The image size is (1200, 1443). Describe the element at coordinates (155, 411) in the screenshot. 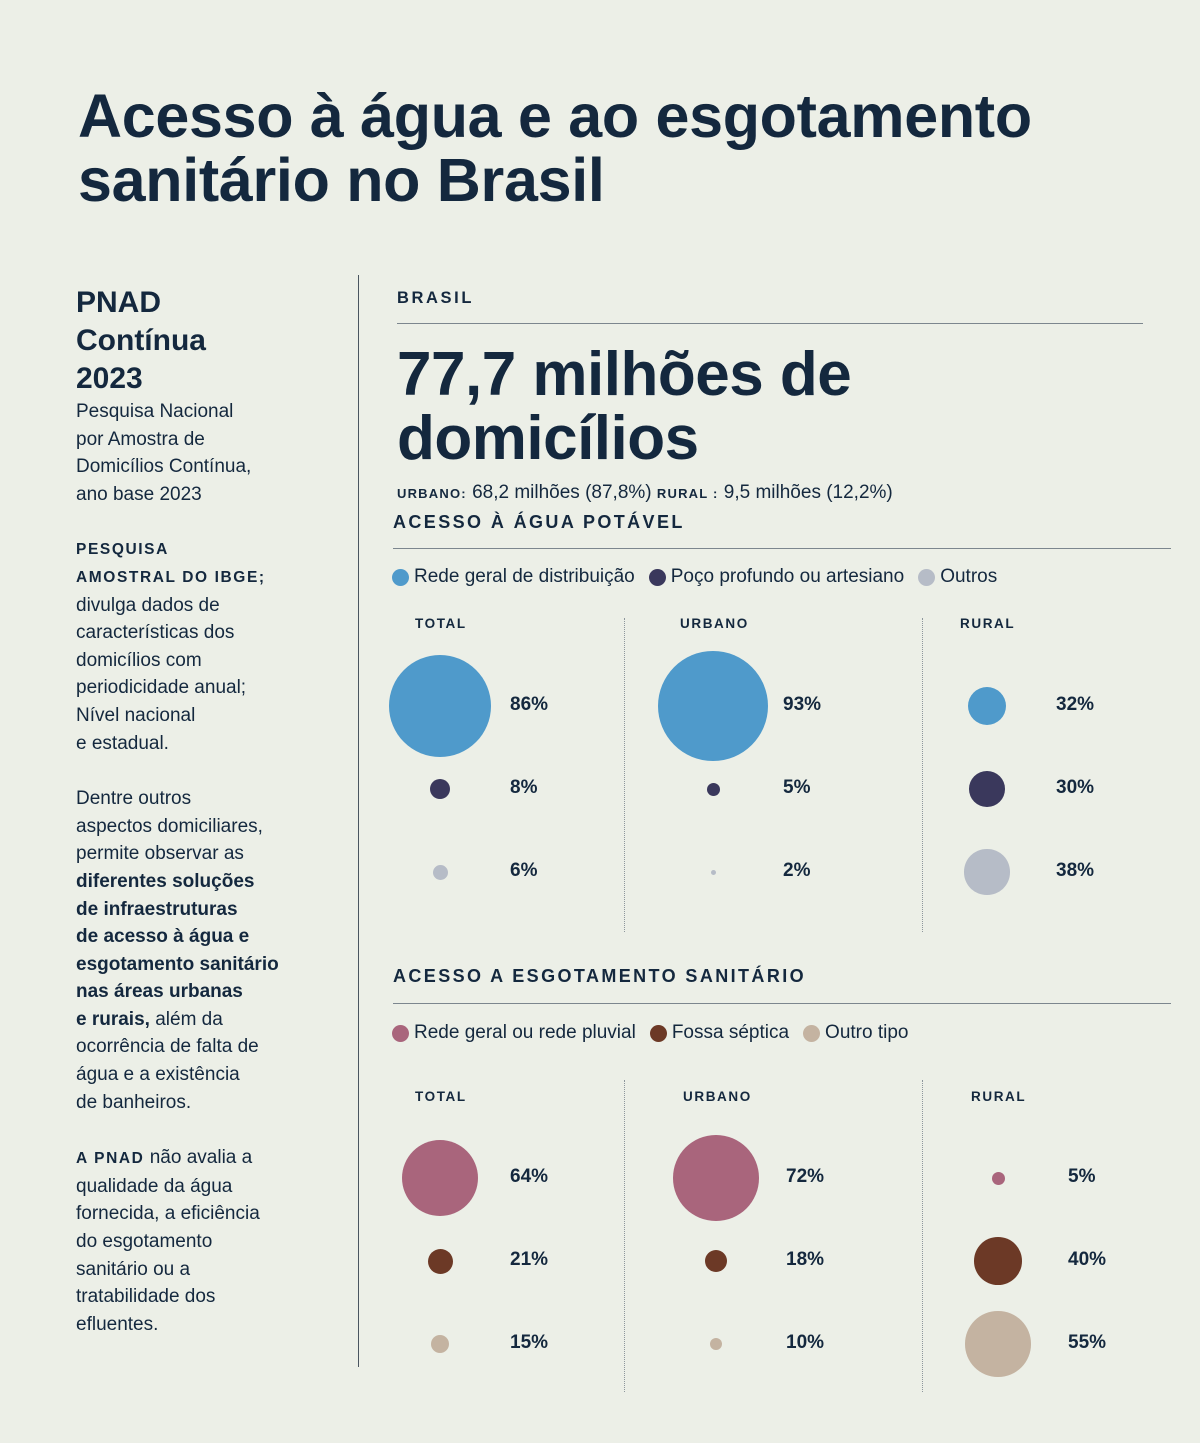

I see `subtitle-line: Pesquisa Nacional` at that location.